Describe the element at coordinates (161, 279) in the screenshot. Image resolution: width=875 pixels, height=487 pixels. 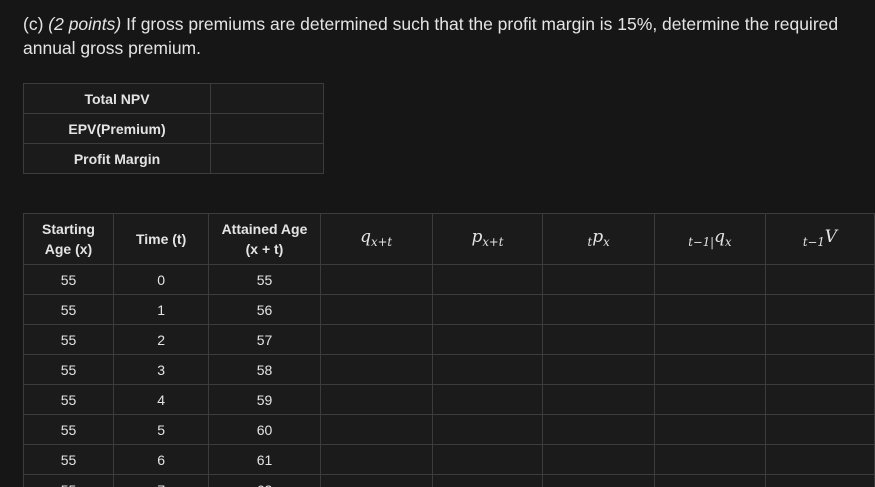
I see `time-cell: 0` at that location.